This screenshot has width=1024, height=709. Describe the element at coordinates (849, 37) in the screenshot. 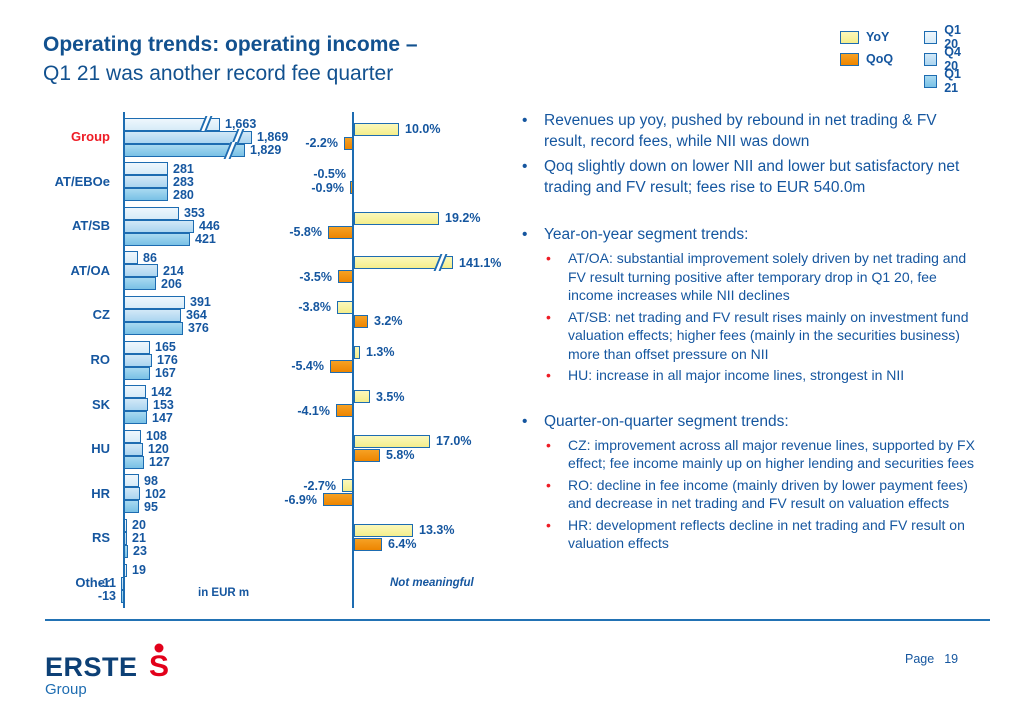

I see `yoy-legend-swatch` at that location.